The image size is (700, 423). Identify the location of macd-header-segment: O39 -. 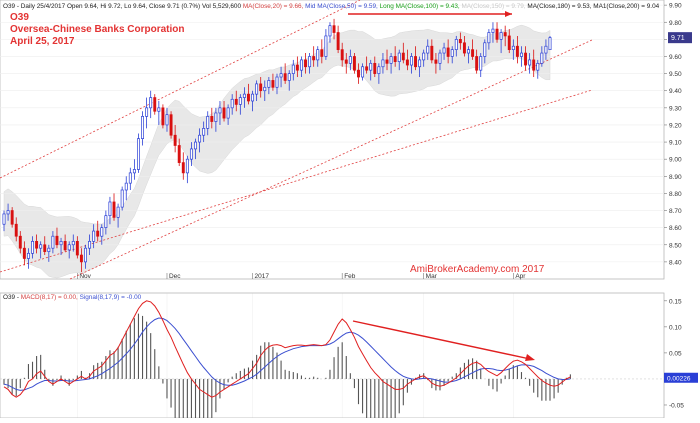
(12, 297).